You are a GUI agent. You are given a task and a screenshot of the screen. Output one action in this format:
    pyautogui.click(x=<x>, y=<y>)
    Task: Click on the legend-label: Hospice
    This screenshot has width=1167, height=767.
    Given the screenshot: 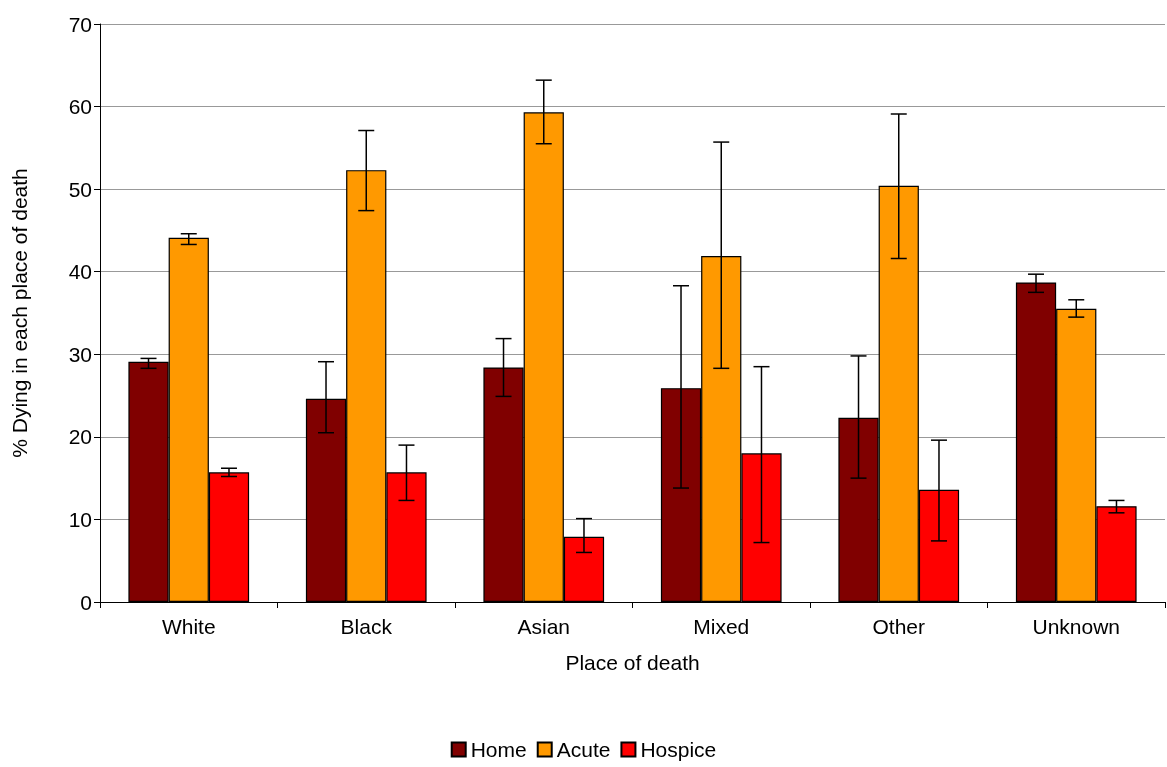 What is the action you would take?
    pyautogui.click(x=678, y=749)
    